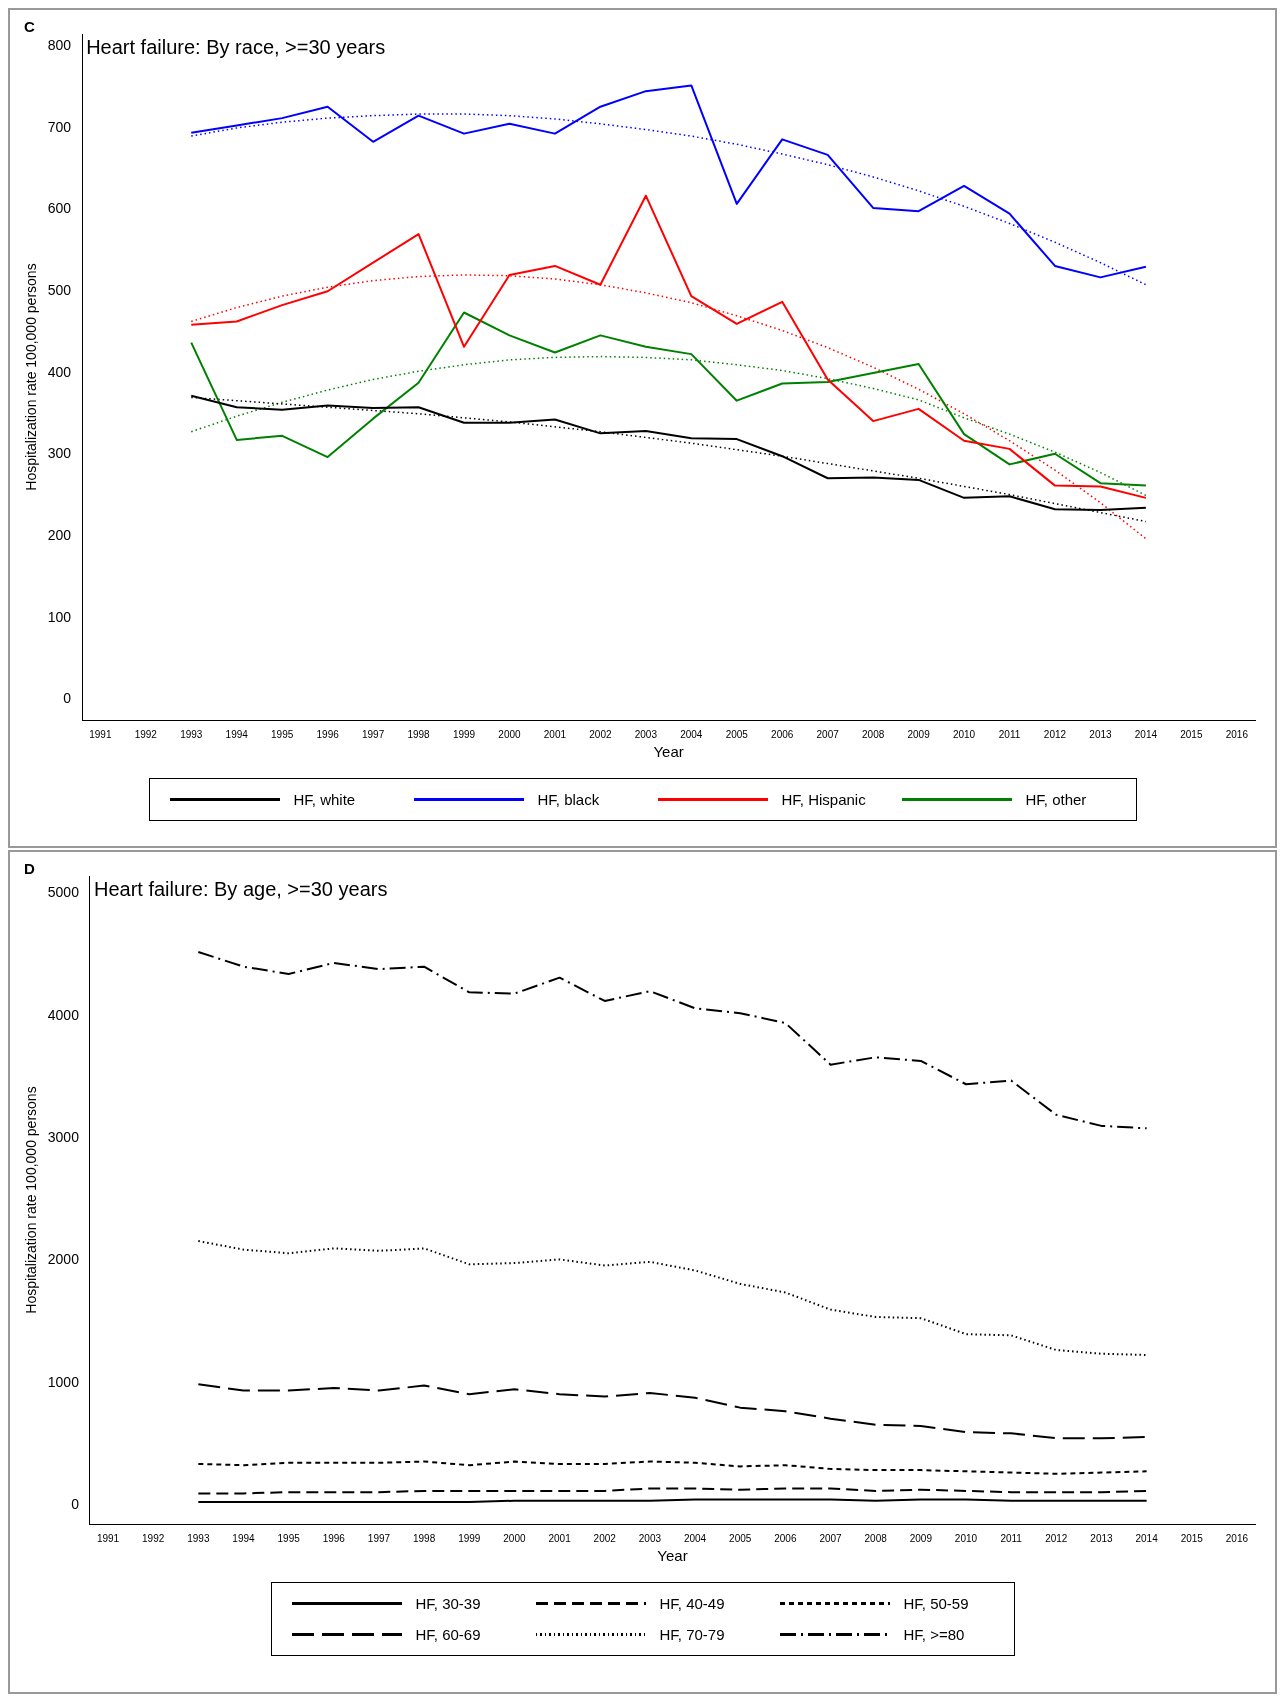 The image size is (1287, 1704). I want to click on legend-label: HF, 50-59, so click(936, 1603).